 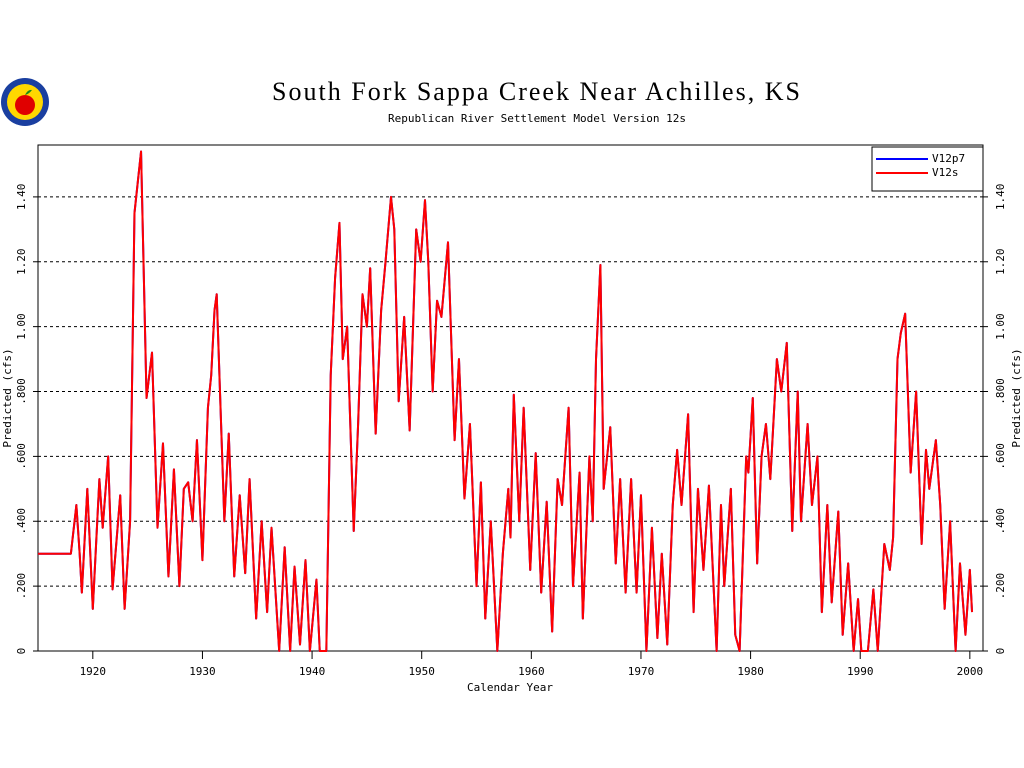 What do you see at coordinates (312, 671) in the screenshot?
I see `x-tick-label: 1940` at bounding box center [312, 671].